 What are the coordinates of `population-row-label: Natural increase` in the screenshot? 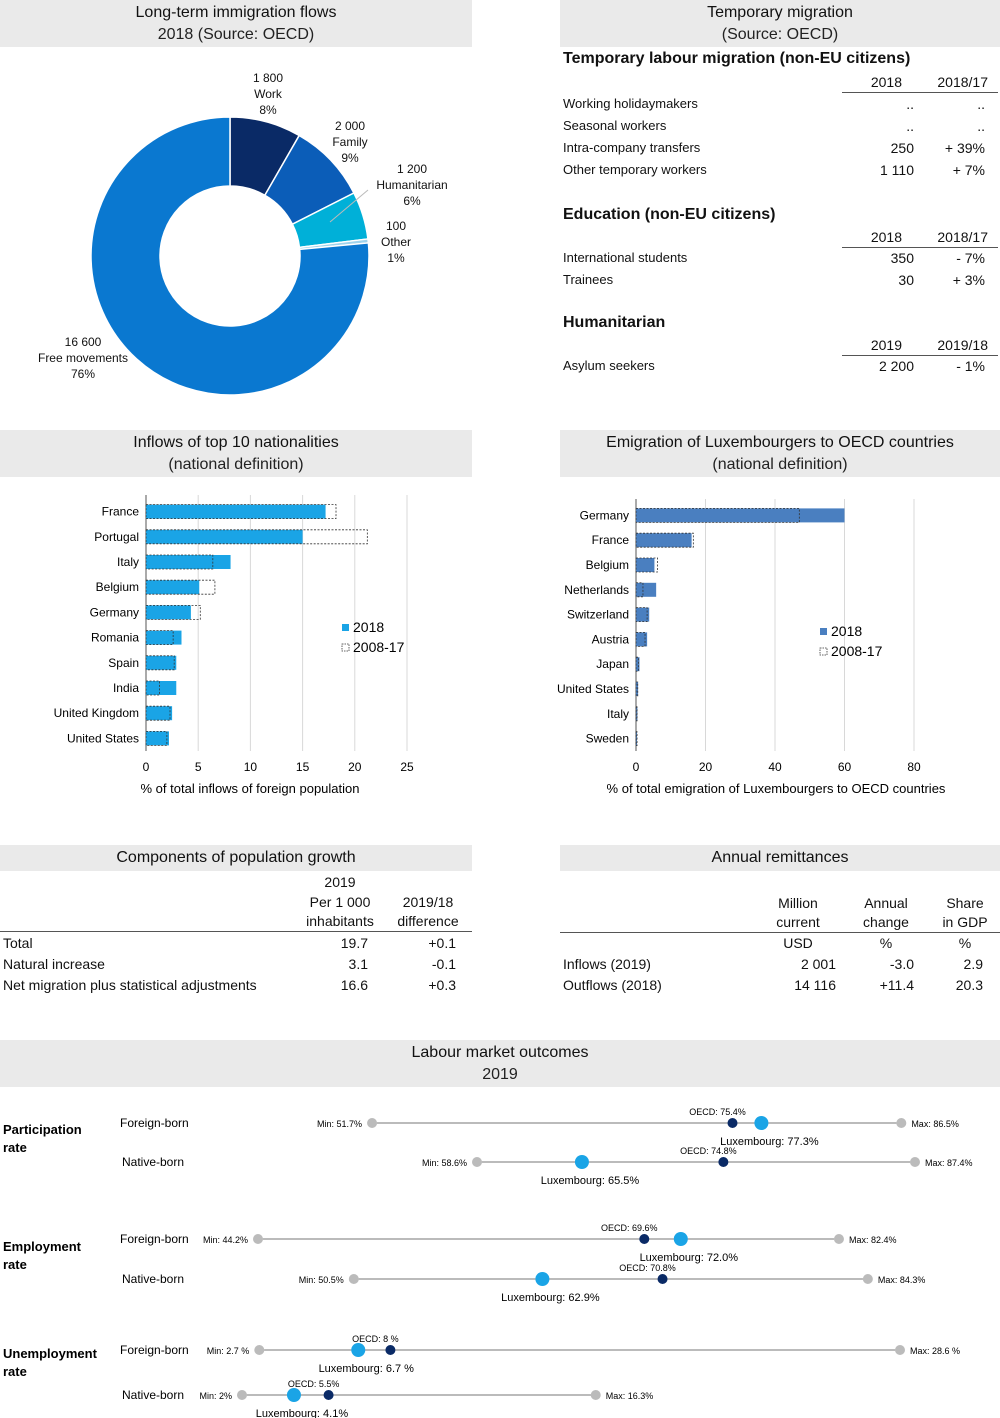 It's located at (54, 964).